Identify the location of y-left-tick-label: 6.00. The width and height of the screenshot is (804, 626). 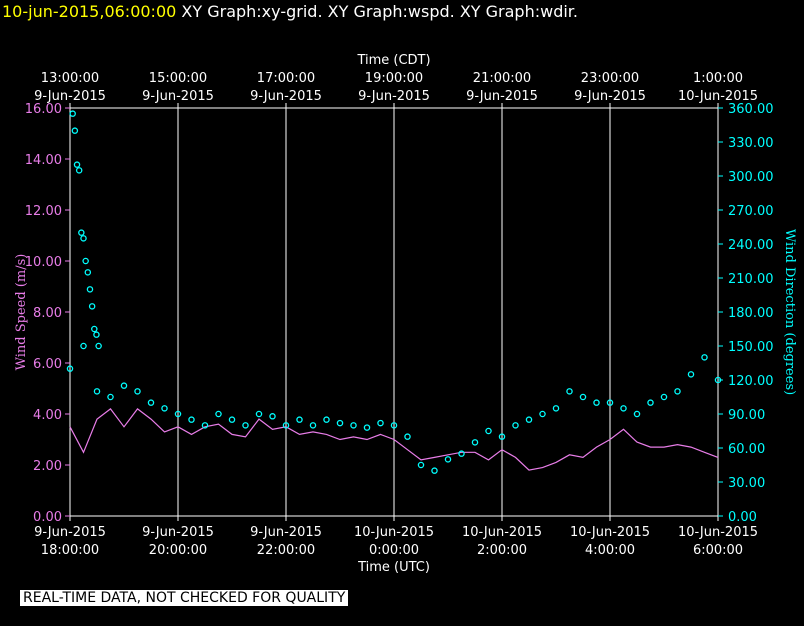
(47, 364).